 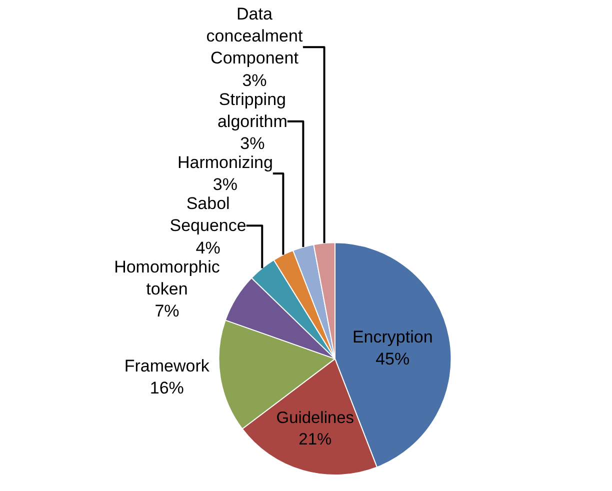 What do you see at coordinates (167, 277) in the screenshot?
I see `slice-label: Homomorphic token` at bounding box center [167, 277].